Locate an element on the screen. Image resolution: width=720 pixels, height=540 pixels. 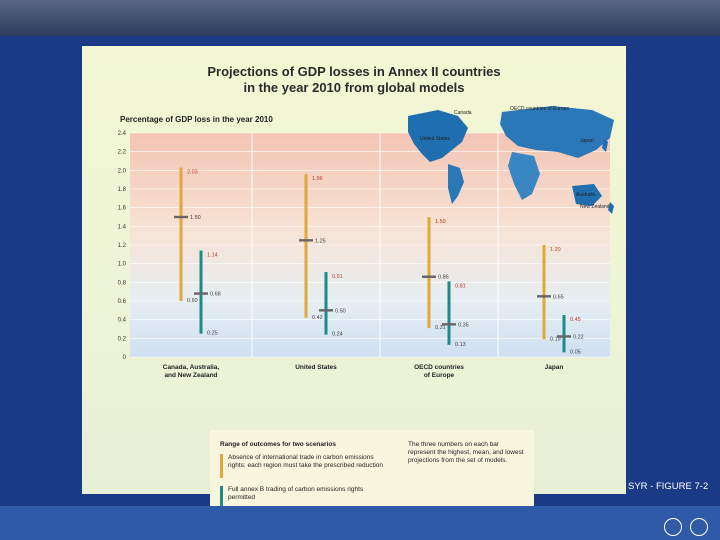
high-value-label: 1.14 is located at coordinates (212, 256).